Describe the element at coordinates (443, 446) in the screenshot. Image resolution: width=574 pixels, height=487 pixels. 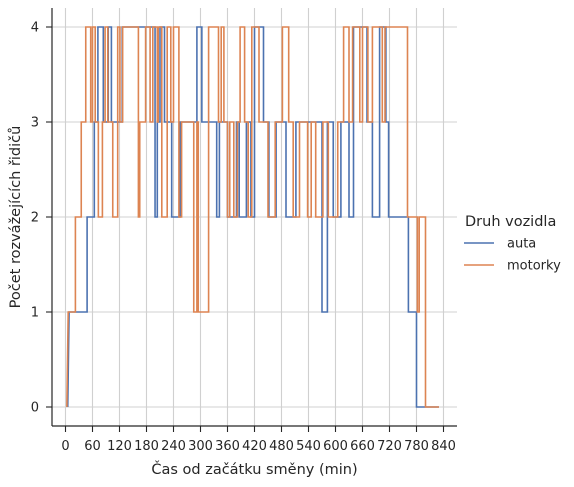
I see `x-tick-label: 840` at that location.